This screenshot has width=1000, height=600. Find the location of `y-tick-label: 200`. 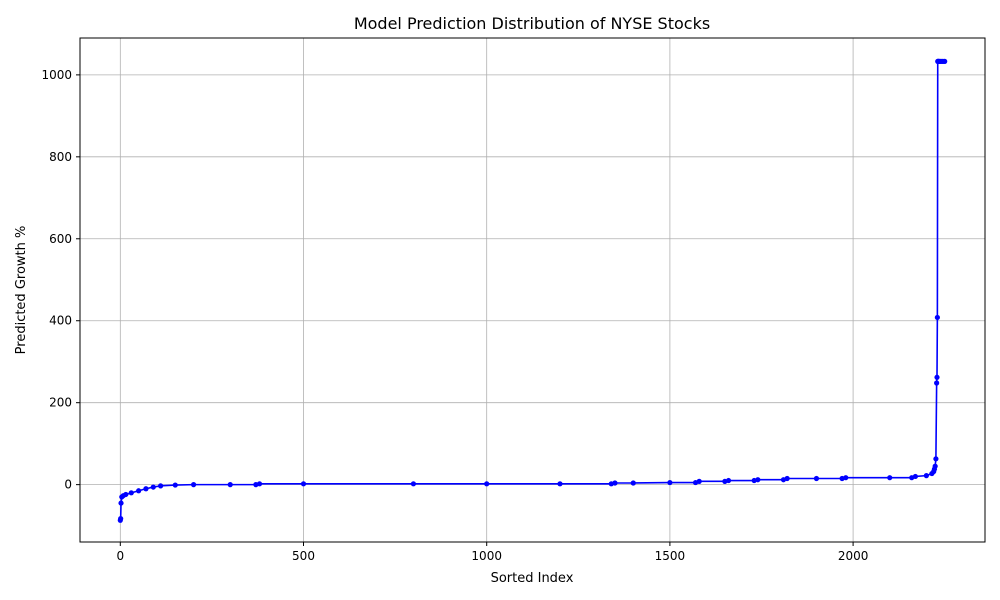

y-tick-label: 200 is located at coordinates (60, 403).